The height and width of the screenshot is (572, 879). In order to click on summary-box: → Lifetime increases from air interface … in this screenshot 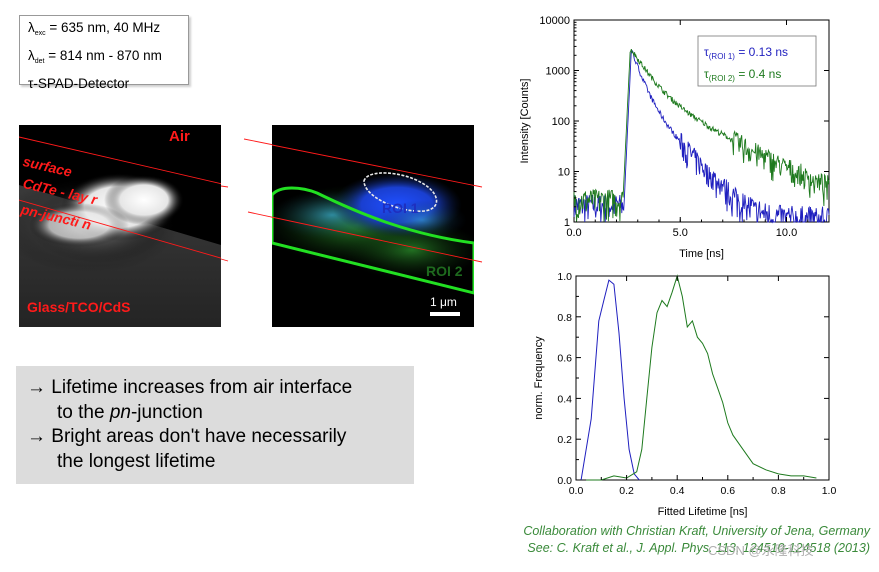, I will do `click(215, 425)`.